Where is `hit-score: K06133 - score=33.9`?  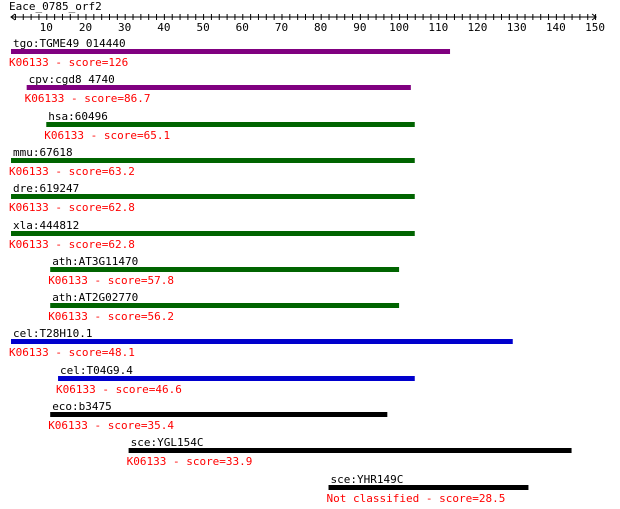 hit-score: K06133 - score=33.9 is located at coordinates (190, 461).